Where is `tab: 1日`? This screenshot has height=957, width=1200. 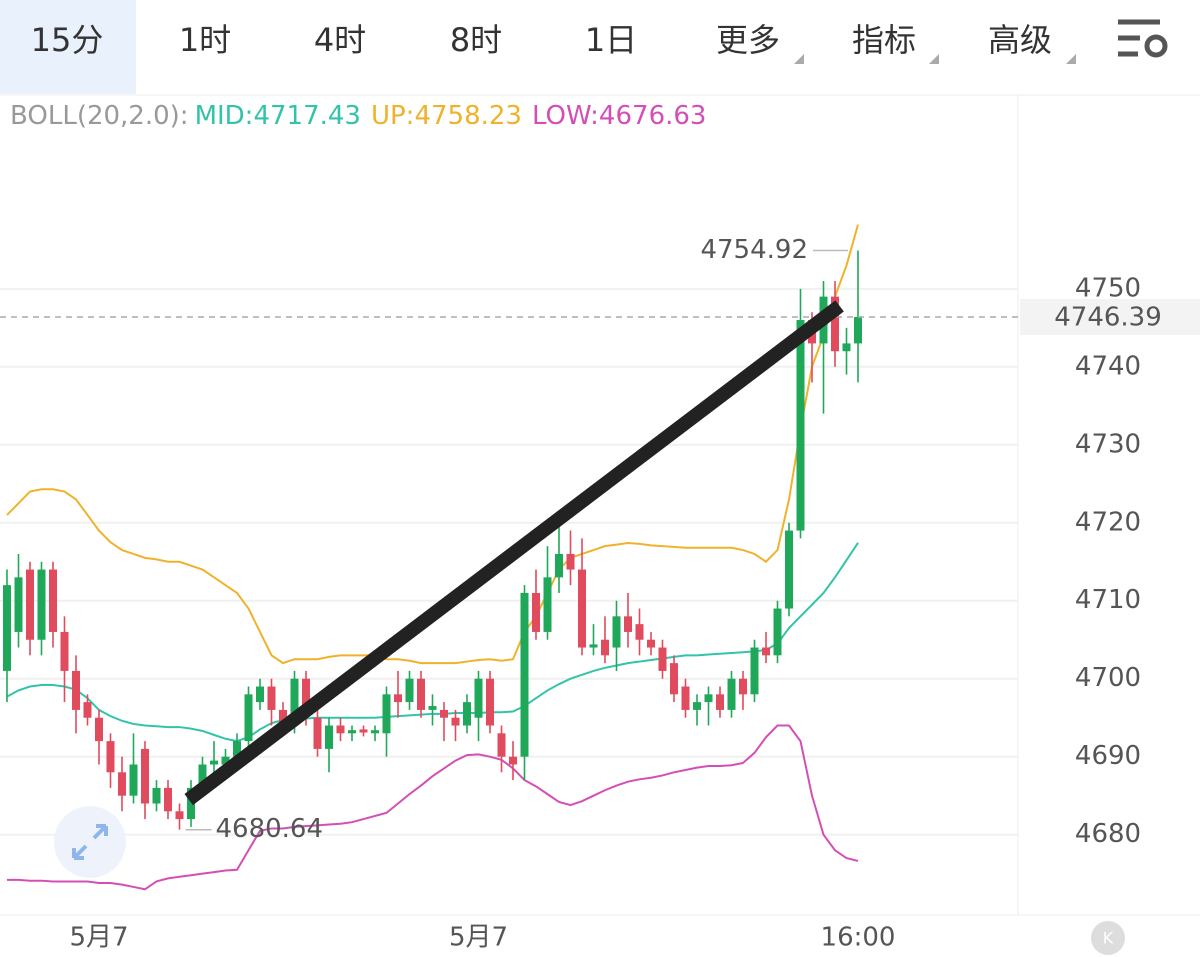
tab: 1日 is located at coordinates (611, 40).